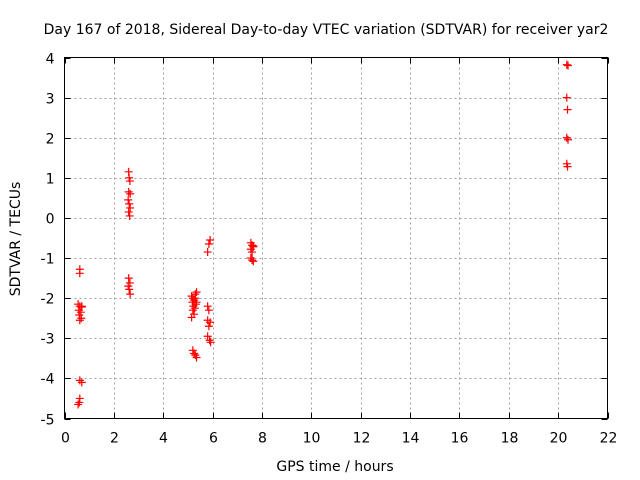 This screenshot has width=640, height=480. I want to click on y-tick-label: -4, so click(48, 380).